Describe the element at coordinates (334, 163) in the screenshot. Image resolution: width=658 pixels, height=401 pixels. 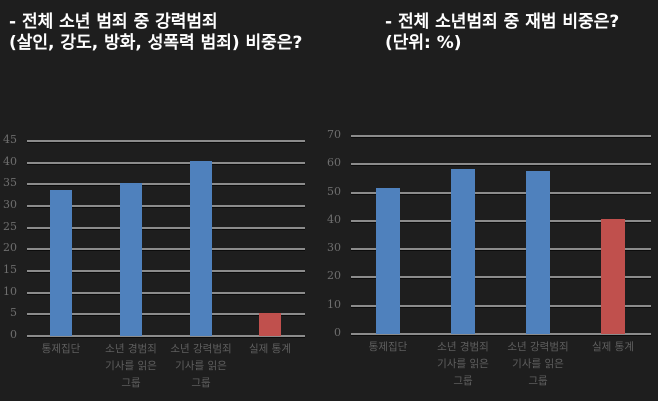
I see `y-tick-label: 60` at that location.